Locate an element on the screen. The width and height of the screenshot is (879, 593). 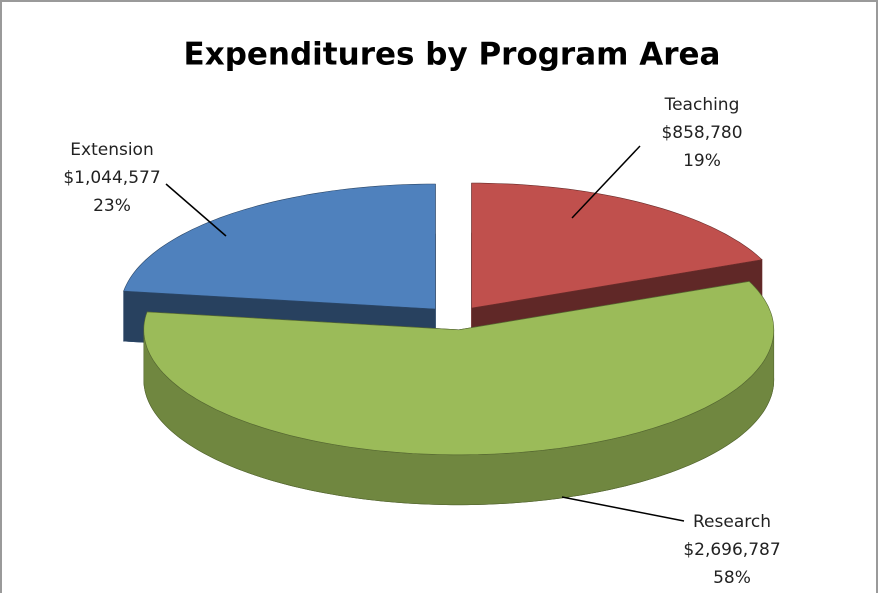
percent-label: 19% is located at coordinates (702, 161).